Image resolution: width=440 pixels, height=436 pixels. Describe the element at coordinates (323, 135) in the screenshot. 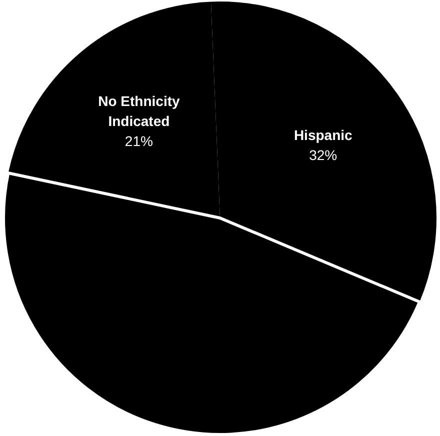

I see `slice-label: Hispanic` at that location.